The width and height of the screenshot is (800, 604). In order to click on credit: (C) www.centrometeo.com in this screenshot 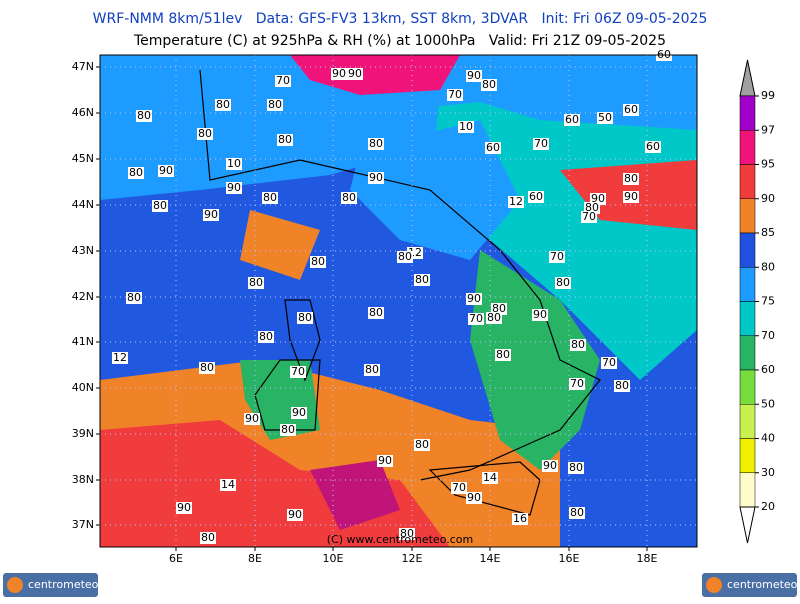, I will do `click(400, 539)`.